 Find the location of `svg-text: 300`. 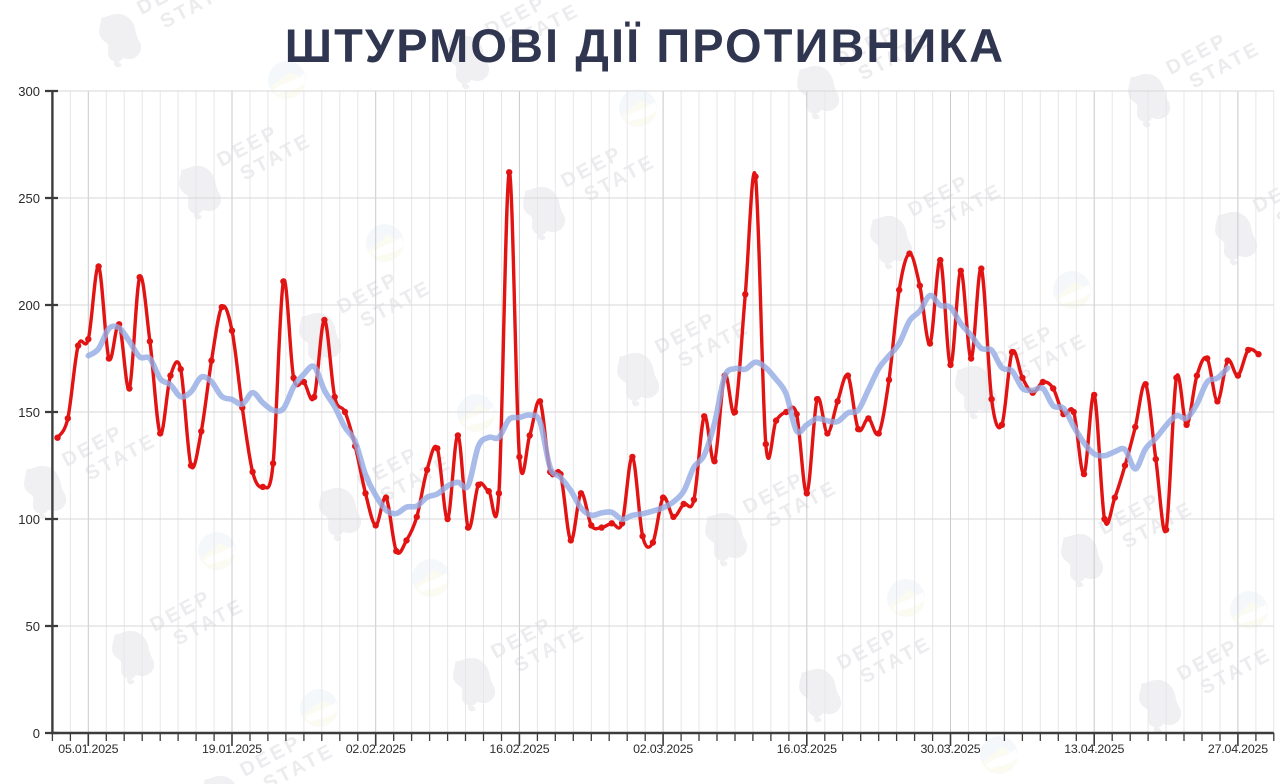

svg-text: 300 is located at coordinates (29, 91).